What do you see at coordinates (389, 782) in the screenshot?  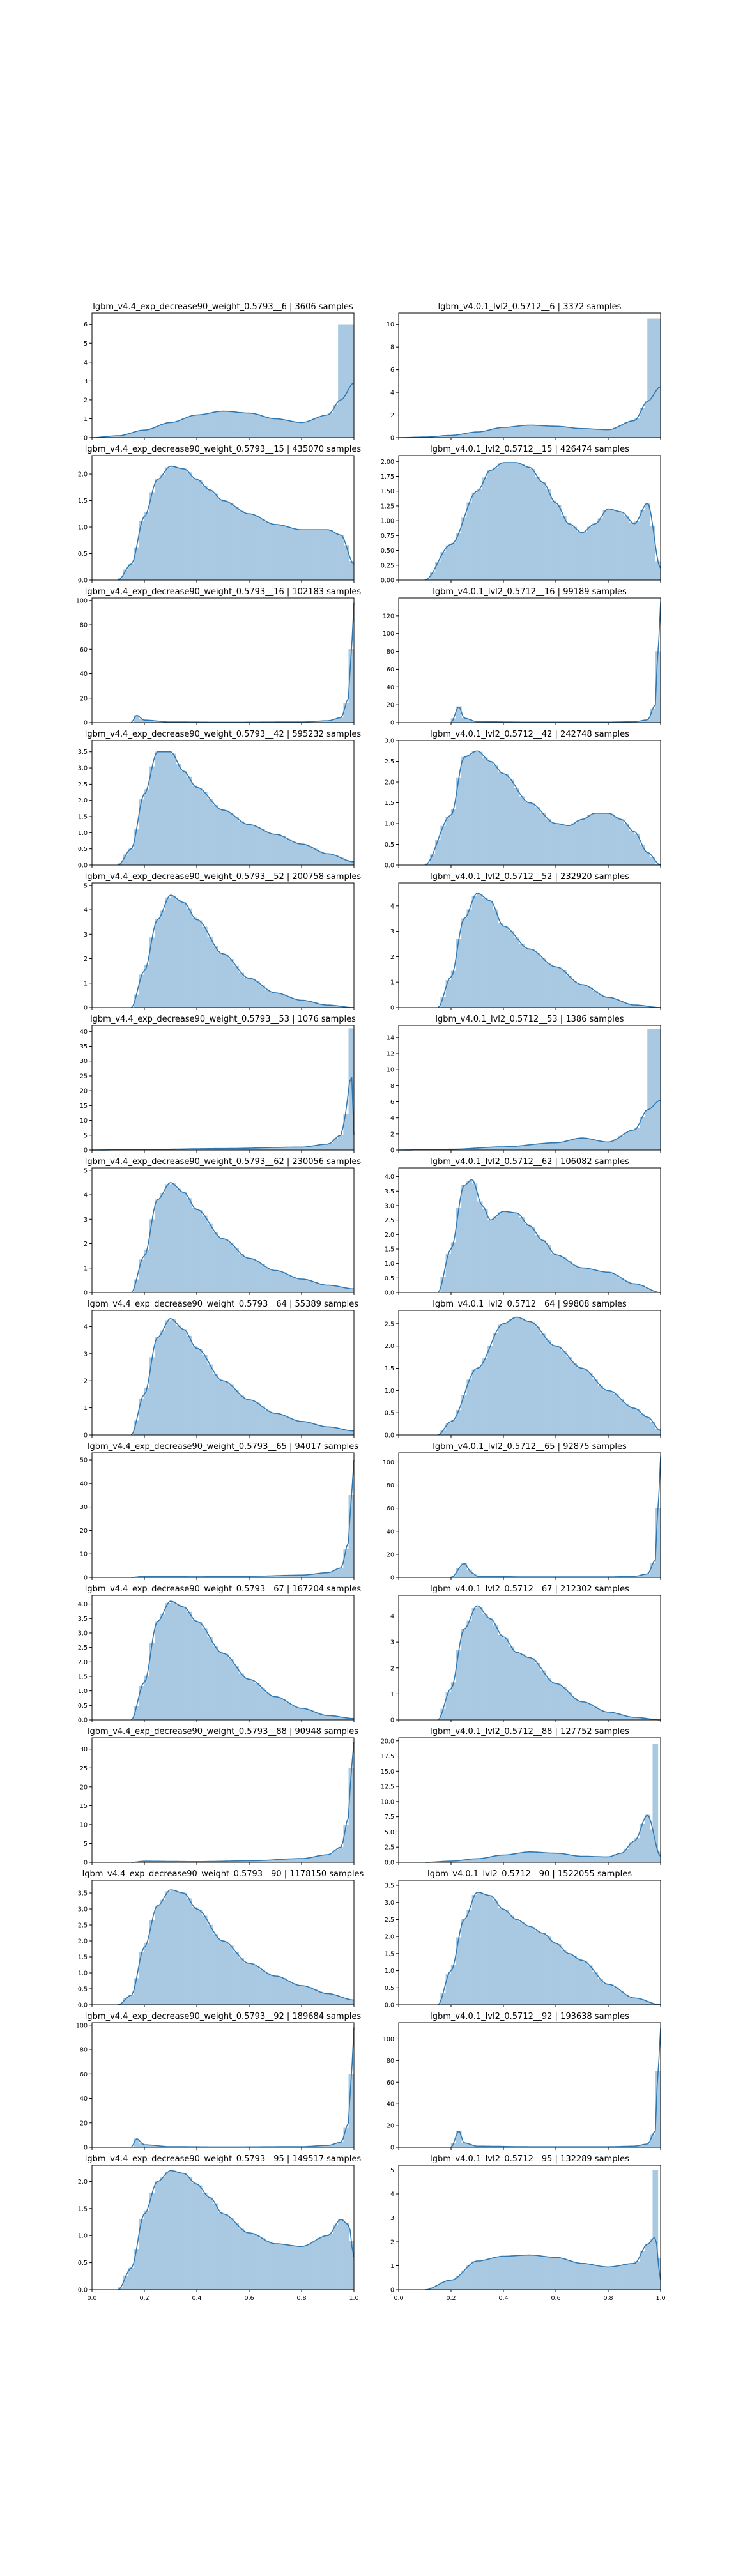 I see `y-tick-label: 2.0` at bounding box center [389, 782].